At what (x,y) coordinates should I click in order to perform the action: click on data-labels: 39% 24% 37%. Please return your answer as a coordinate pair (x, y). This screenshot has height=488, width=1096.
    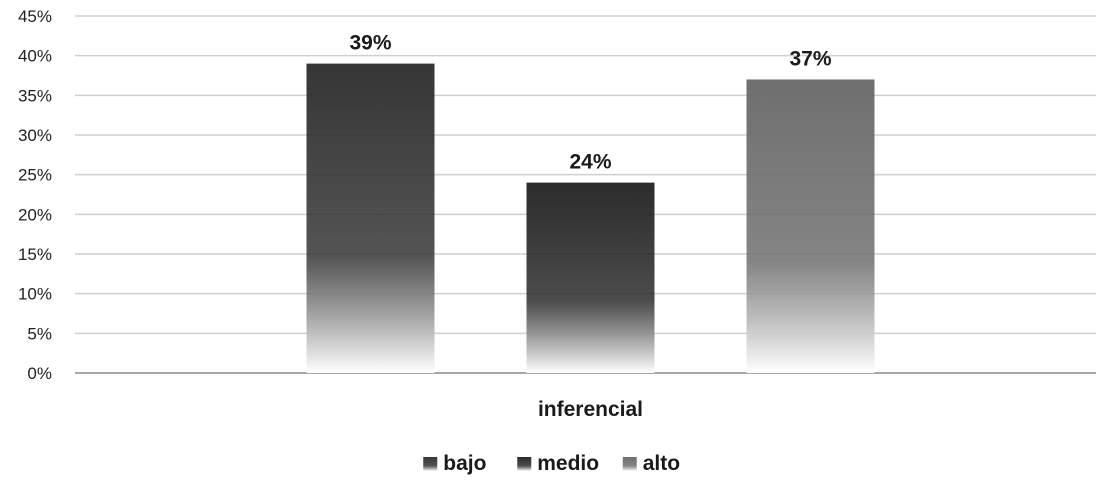
    Looking at the image, I should click on (590, 103).